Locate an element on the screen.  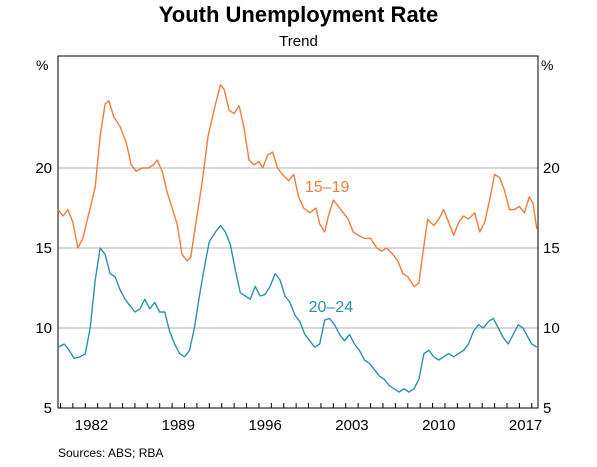
y-tick-label-right: 20 is located at coordinates (551, 168).